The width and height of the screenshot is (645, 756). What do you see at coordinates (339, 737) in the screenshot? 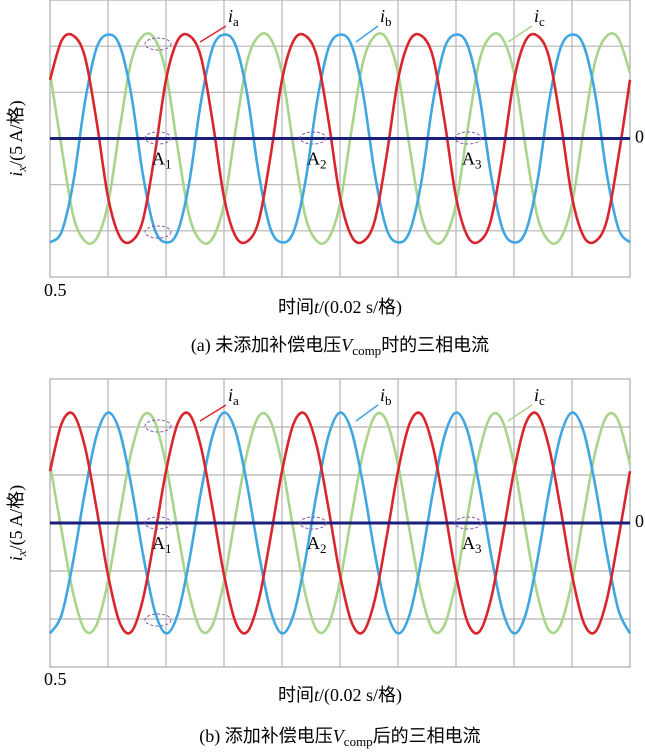
I see `caption: (b) 添加补偿电压Vcomp后的三相电流` at bounding box center [339, 737].